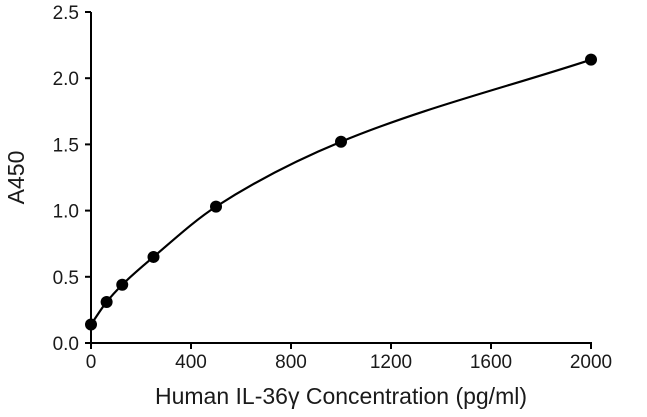 The image size is (647, 417). What do you see at coordinates (491, 362) in the screenshot?
I see `x-tick-label: 1600` at bounding box center [491, 362].